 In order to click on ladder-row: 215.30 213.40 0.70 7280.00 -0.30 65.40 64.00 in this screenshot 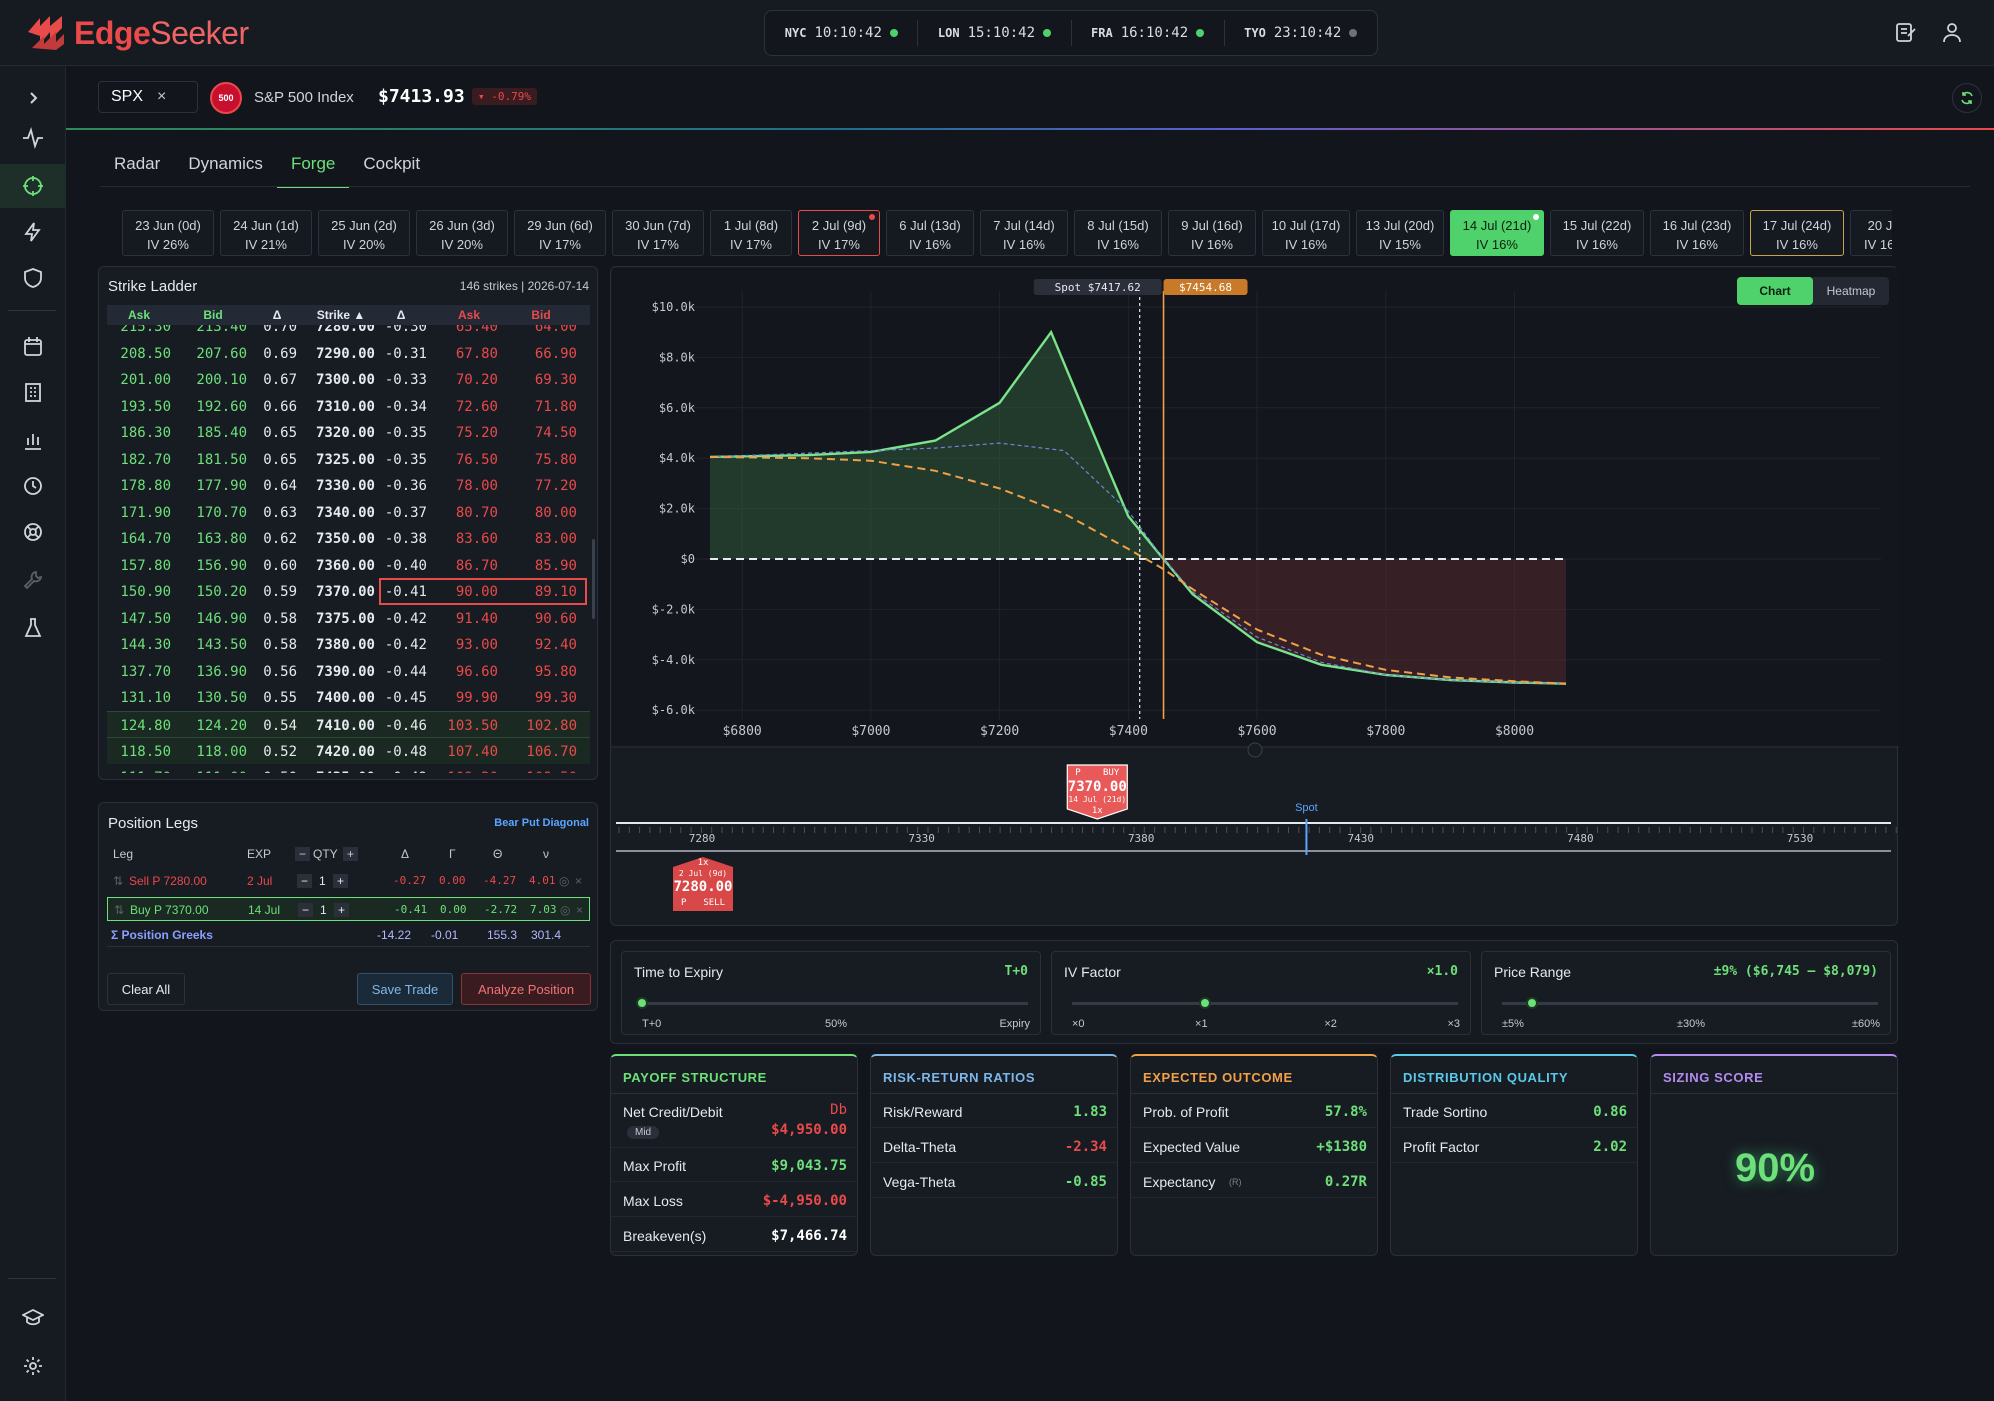, I will do `click(348, 332)`.